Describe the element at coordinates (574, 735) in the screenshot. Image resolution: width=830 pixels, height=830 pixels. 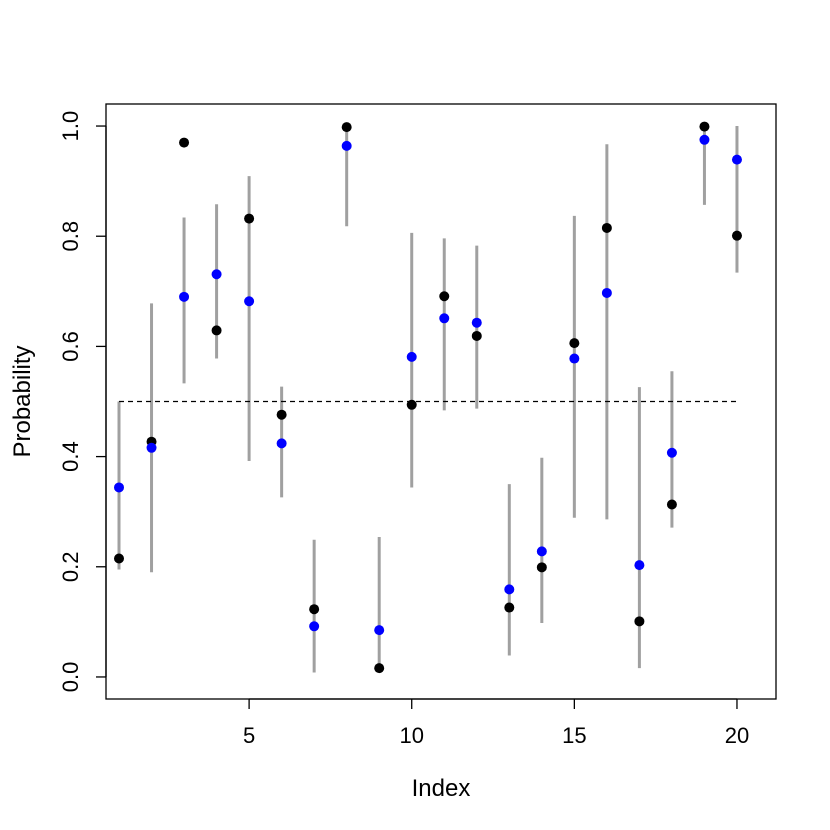
I see `x-tick-label: 15` at that location.